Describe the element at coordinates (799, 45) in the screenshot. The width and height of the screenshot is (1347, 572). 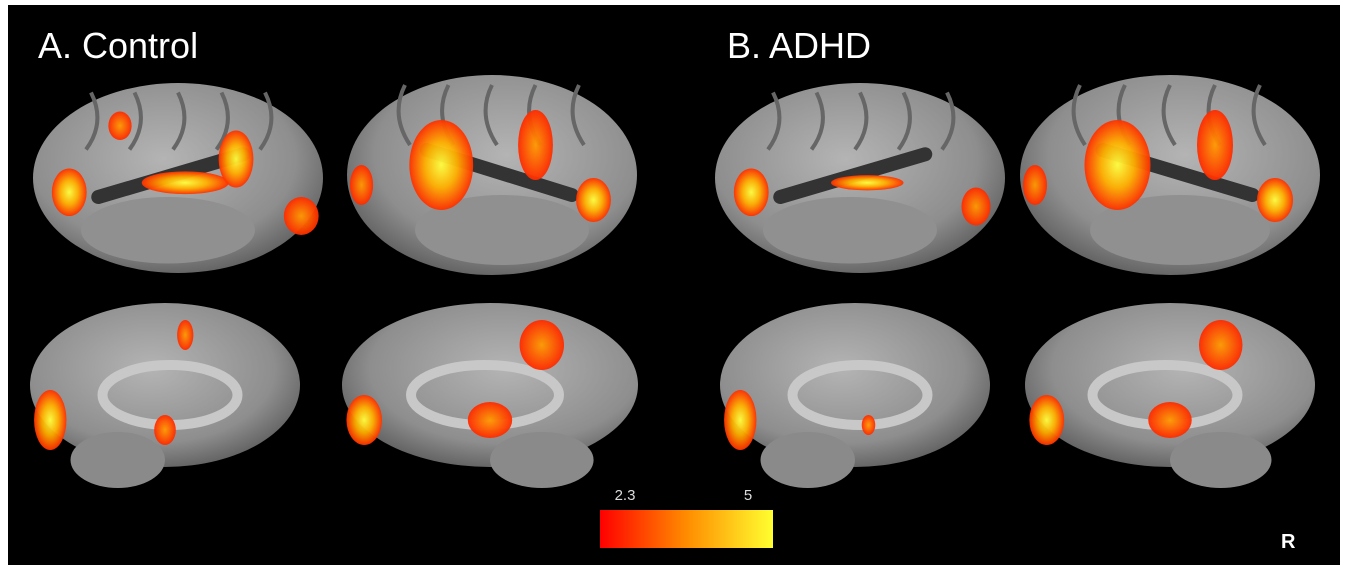
I see `panel-label: B. ADHD` at that location.